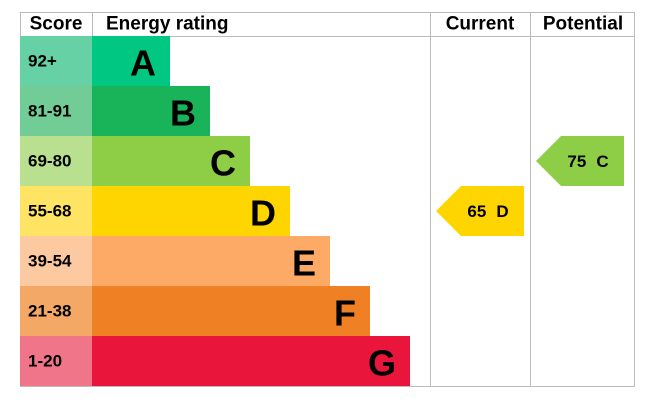  I want to click on rating-letter: D, so click(263, 213).